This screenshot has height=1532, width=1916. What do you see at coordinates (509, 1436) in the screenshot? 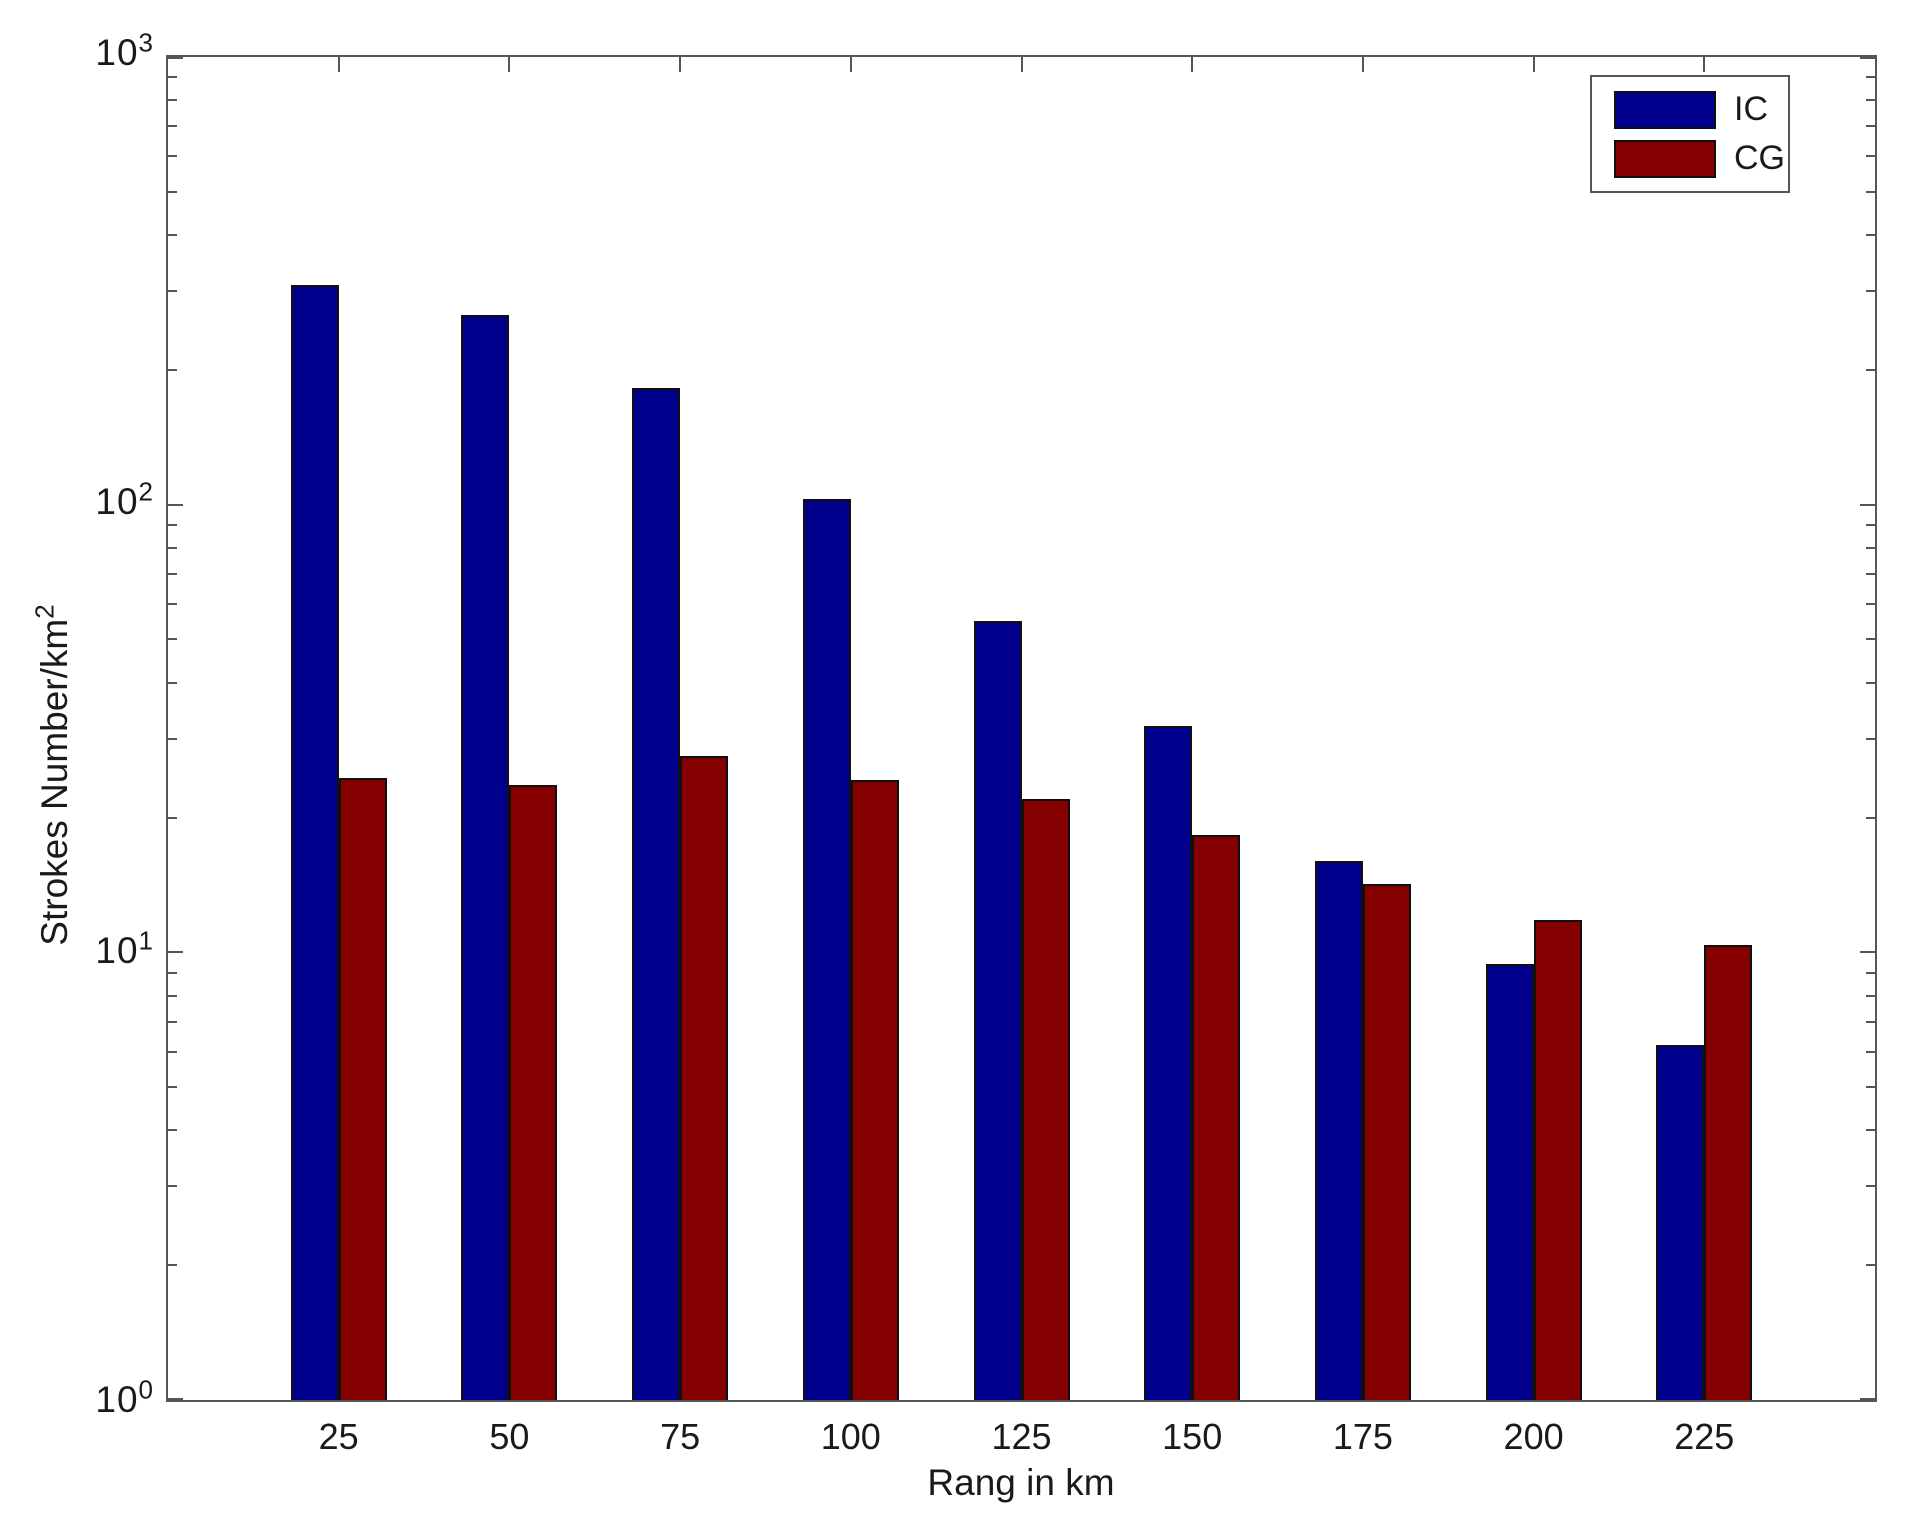
I see `x-tick-label-50: 50` at bounding box center [509, 1436].